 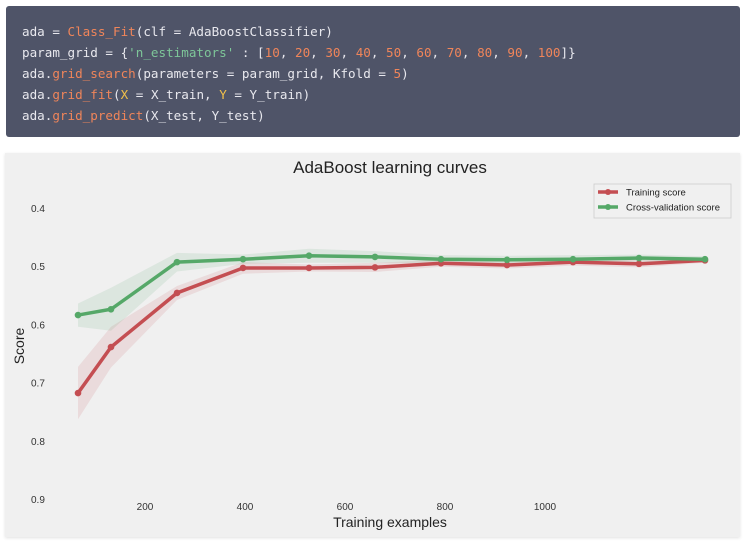 I want to click on chart-title: AdaBoost learning curves, so click(x=390, y=167).